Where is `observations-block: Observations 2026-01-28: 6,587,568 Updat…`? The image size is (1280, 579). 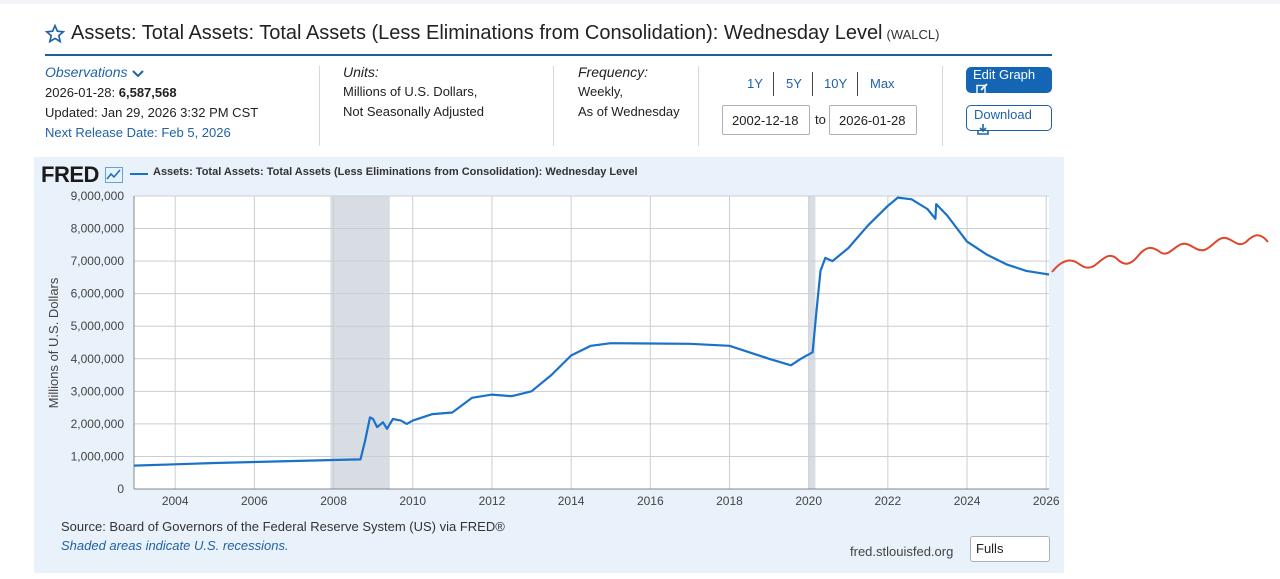 observations-block: Observations 2026-01-28: 6,587,568 Updat… is located at coordinates (151, 102).